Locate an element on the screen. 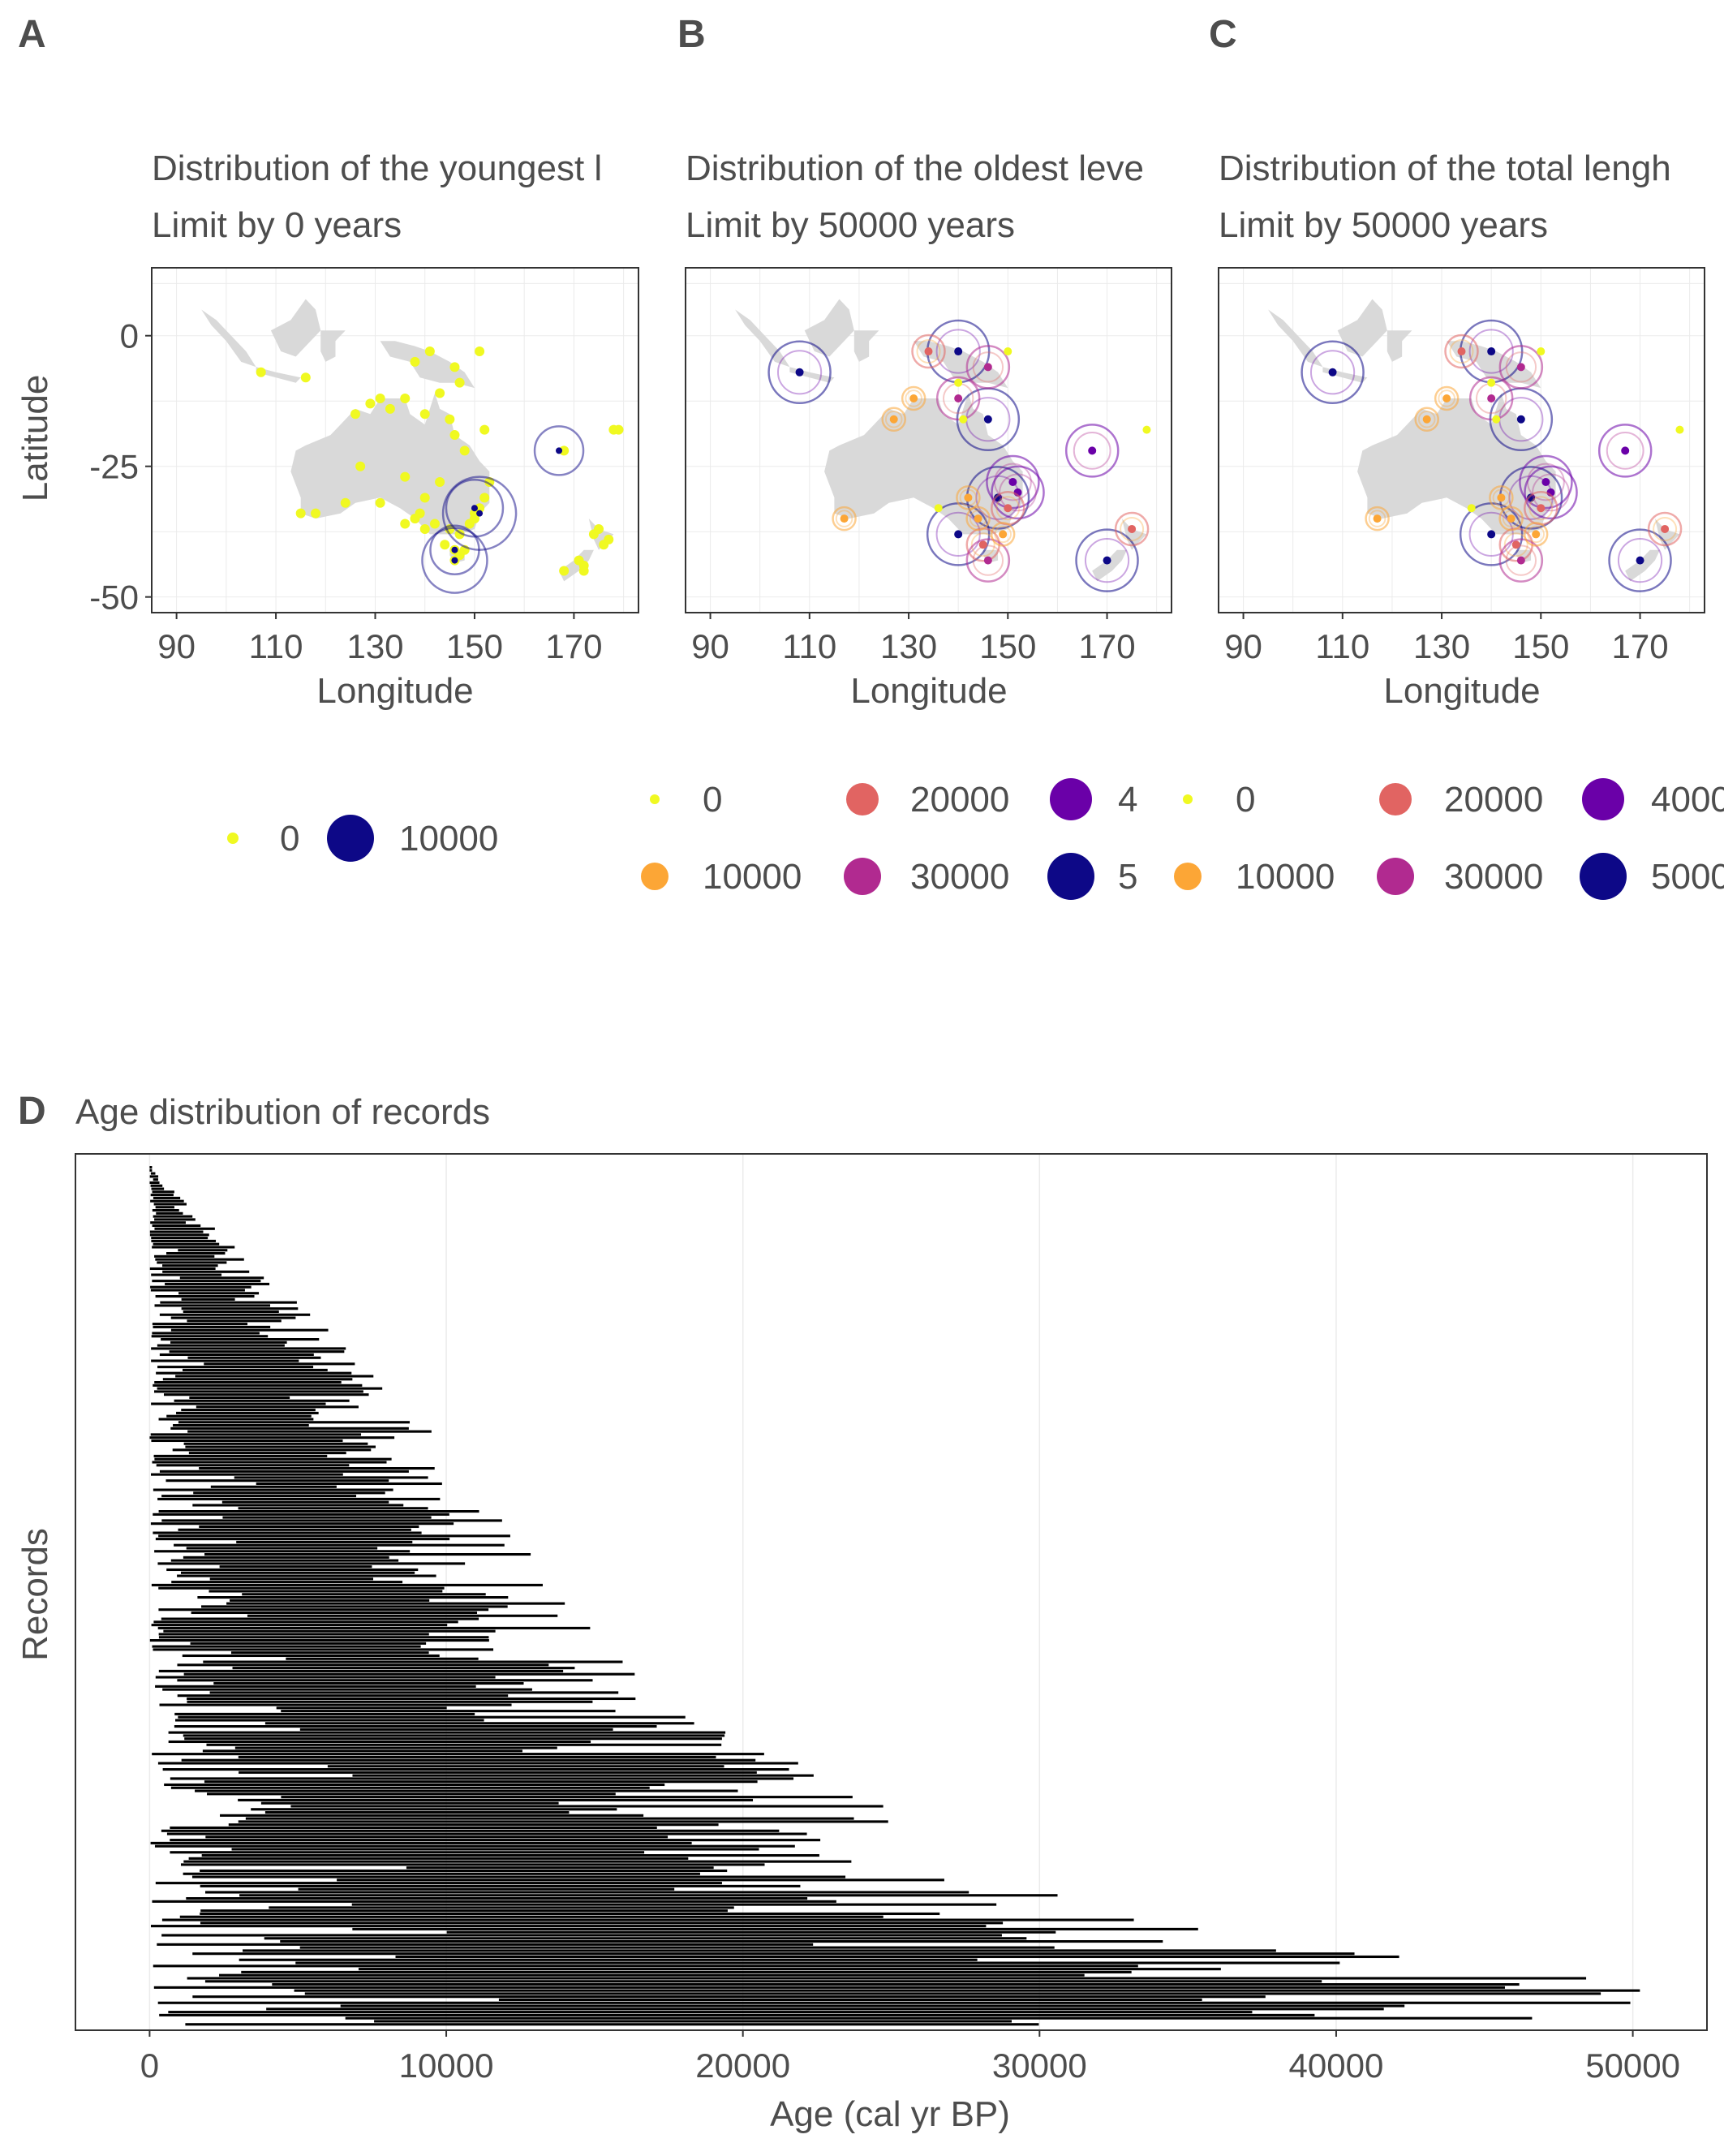 Image resolution: width=1724 pixels, height=2156 pixels. x-tick-label: 90 is located at coordinates (710, 646).